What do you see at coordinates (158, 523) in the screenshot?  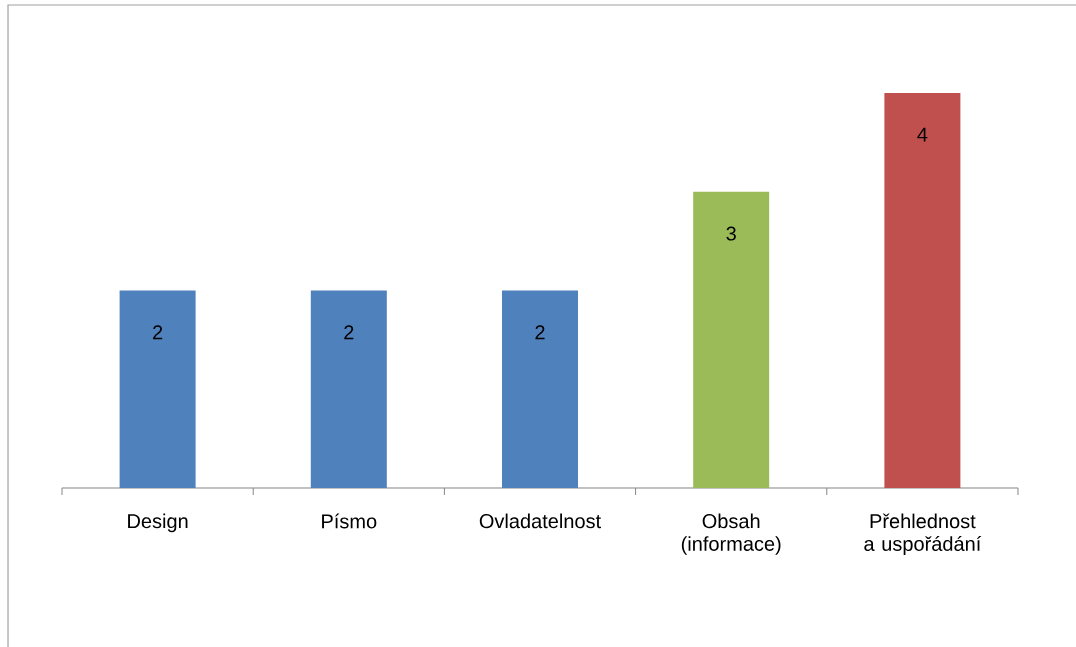 I see `x-tick-label: Design` at bounding box center [158, 523].